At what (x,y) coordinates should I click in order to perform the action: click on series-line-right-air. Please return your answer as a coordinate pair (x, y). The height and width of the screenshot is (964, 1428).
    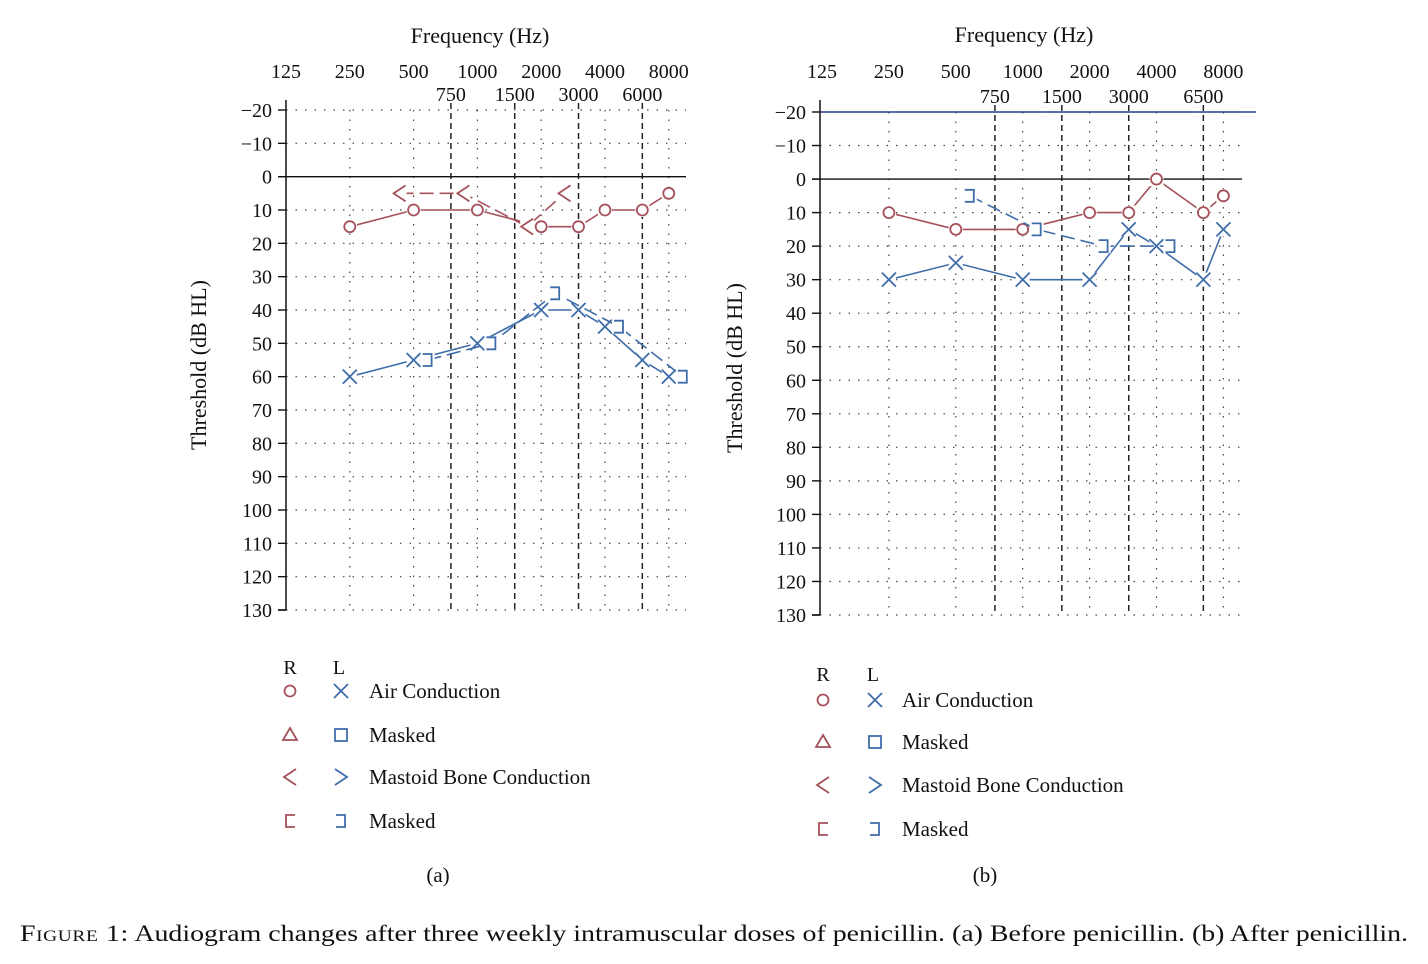
    Looking at the image, I should click on (1056, 204).